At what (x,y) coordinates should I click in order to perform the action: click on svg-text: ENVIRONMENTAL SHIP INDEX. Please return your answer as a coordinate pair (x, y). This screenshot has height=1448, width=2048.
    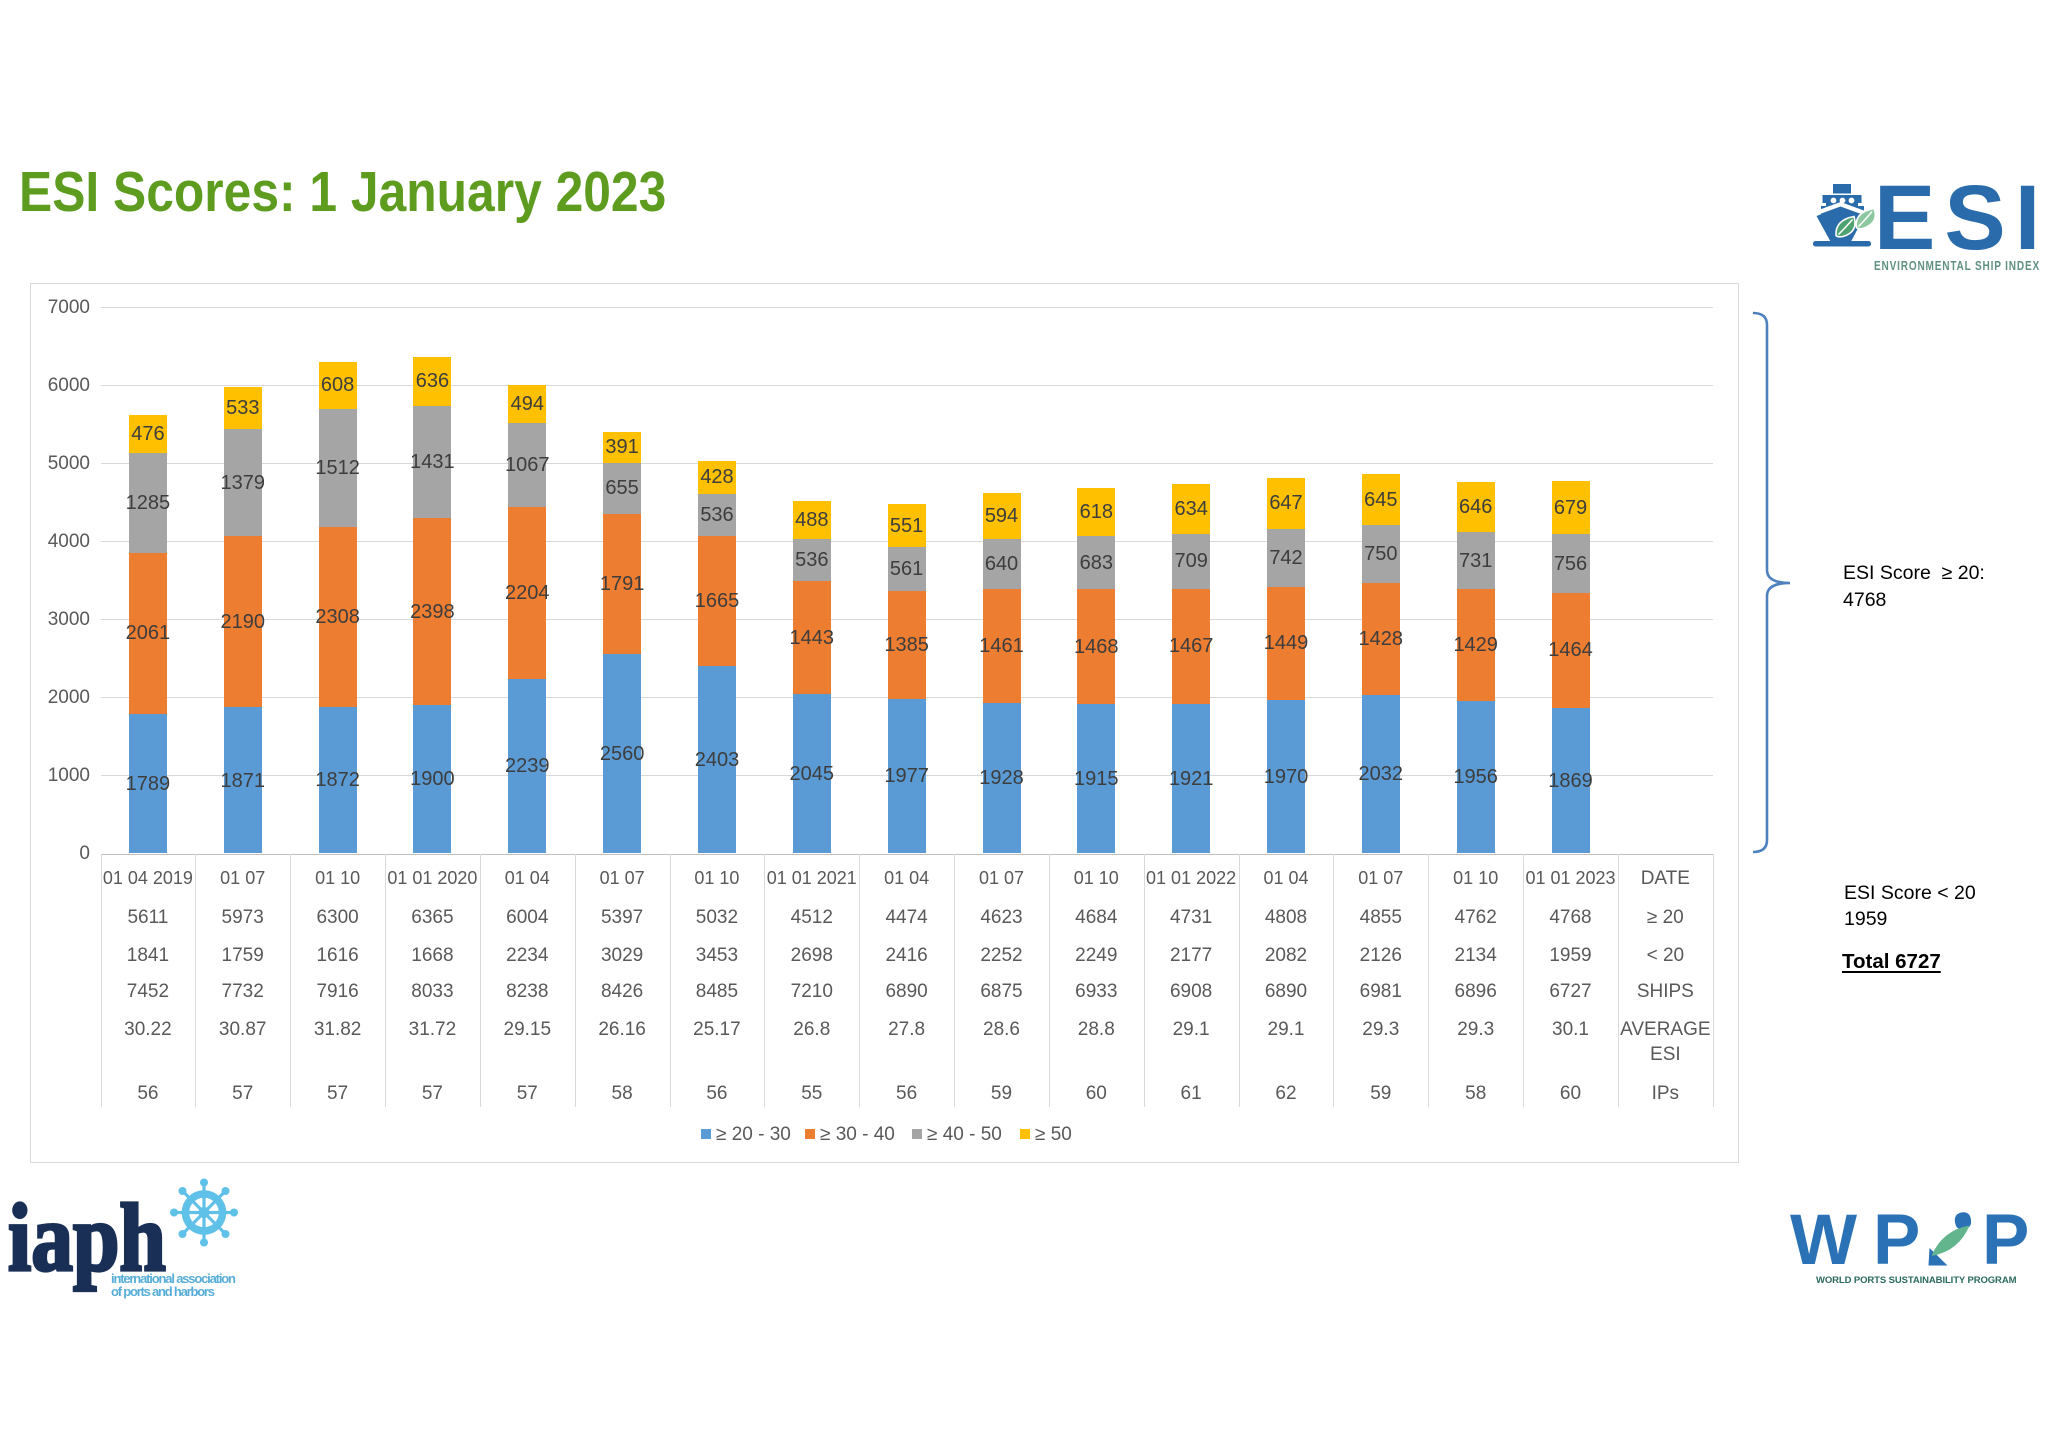
    Looking at the image, I should click on (1957, 266).